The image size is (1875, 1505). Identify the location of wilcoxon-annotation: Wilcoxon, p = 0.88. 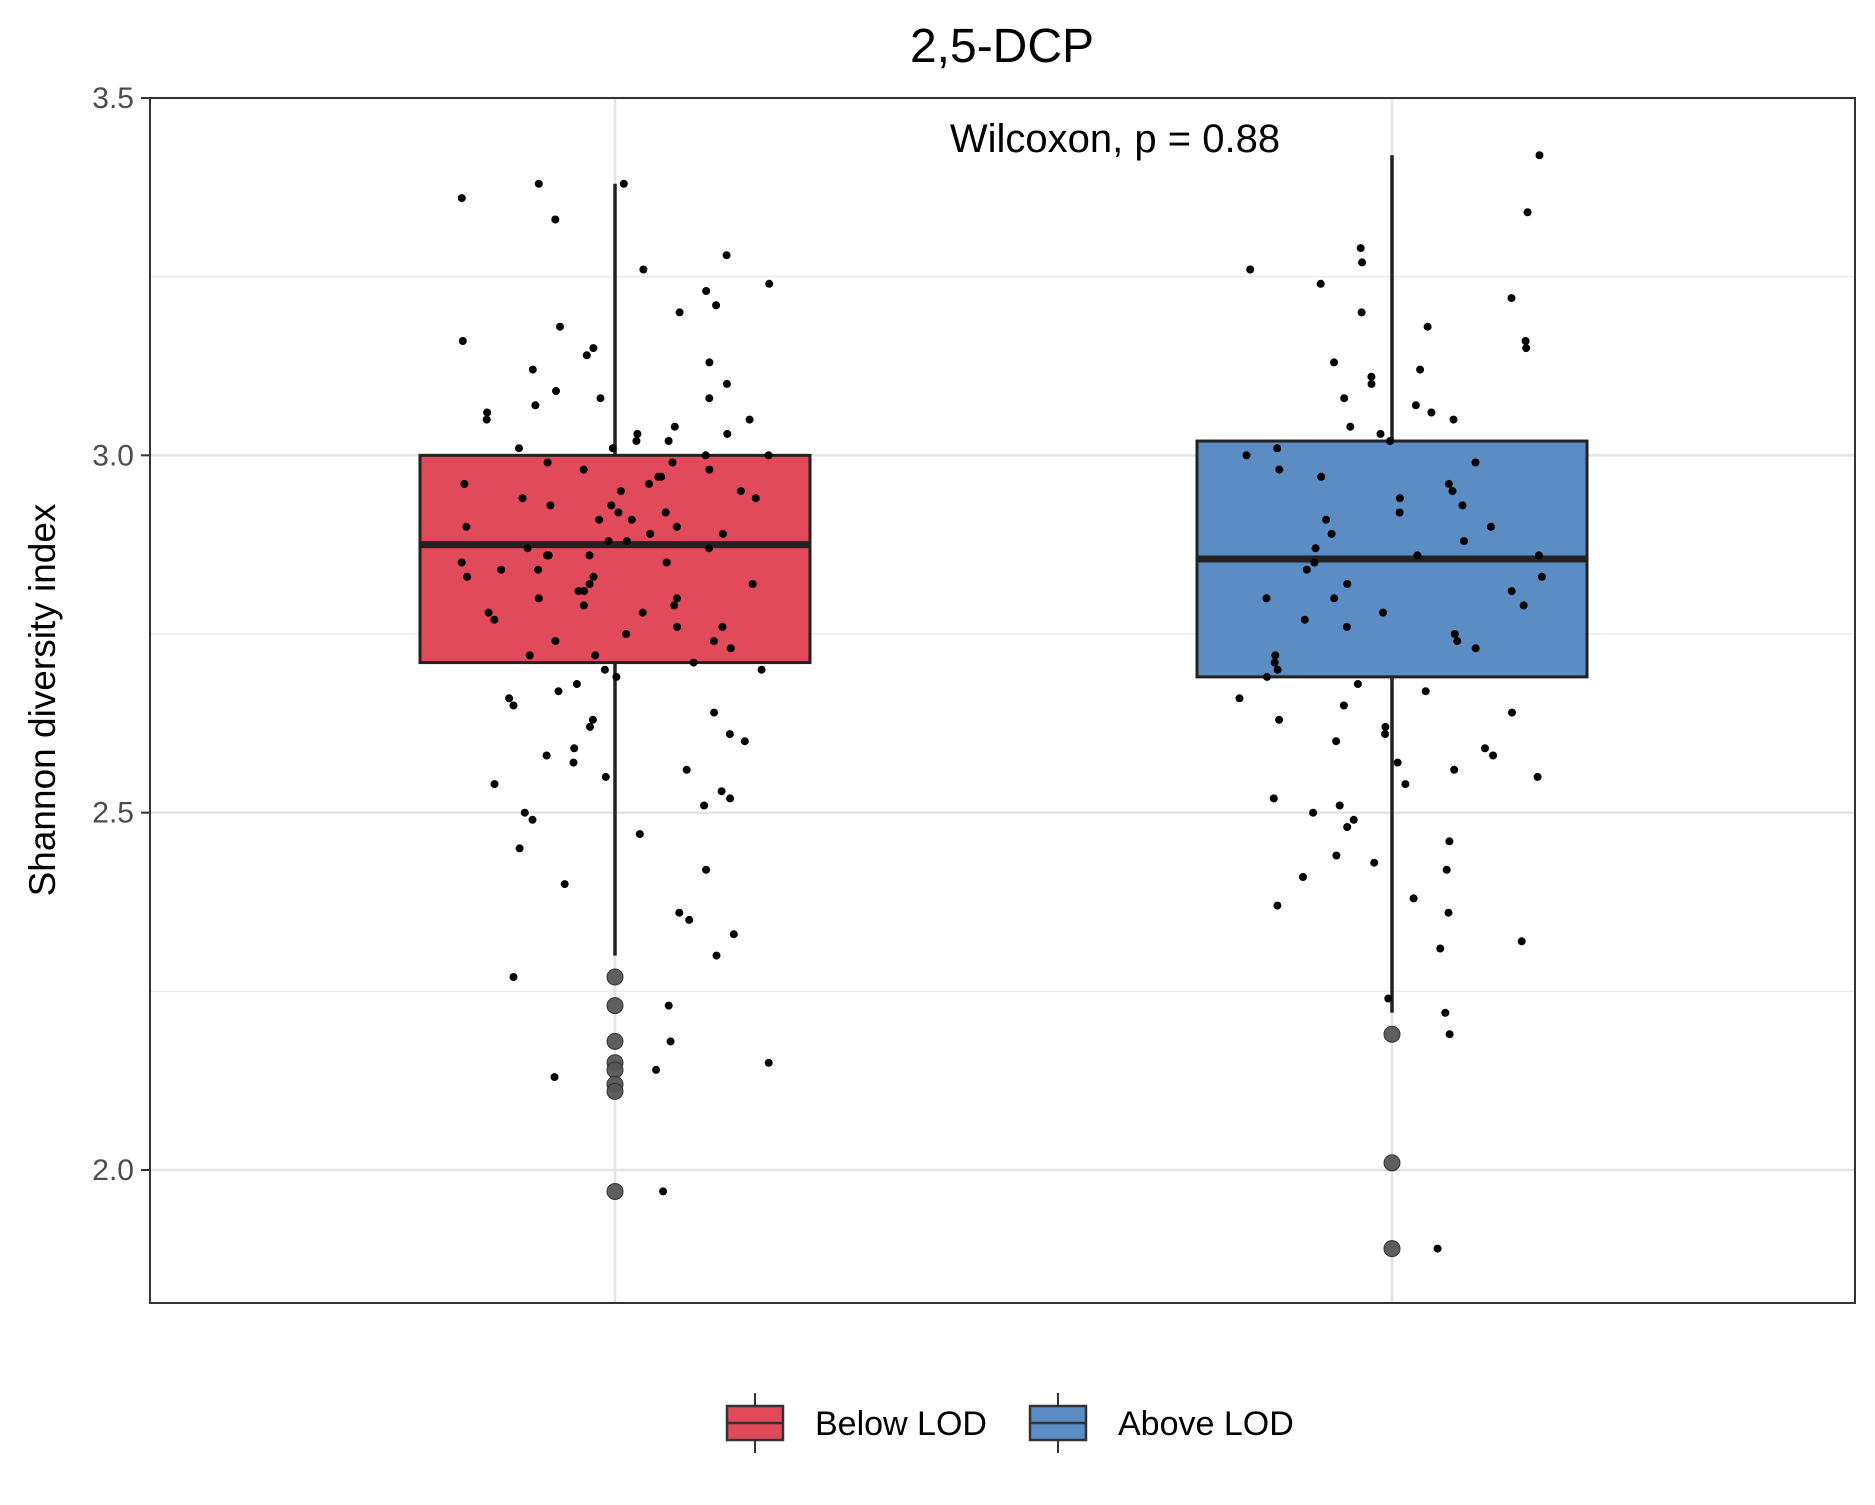
(1115, 139).